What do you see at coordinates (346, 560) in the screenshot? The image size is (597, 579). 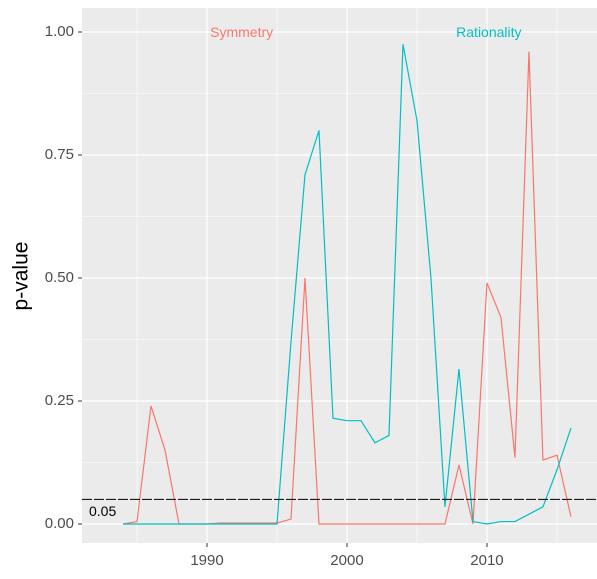 I see `x-tick-label: 2000` at bounding box center [346, 560].